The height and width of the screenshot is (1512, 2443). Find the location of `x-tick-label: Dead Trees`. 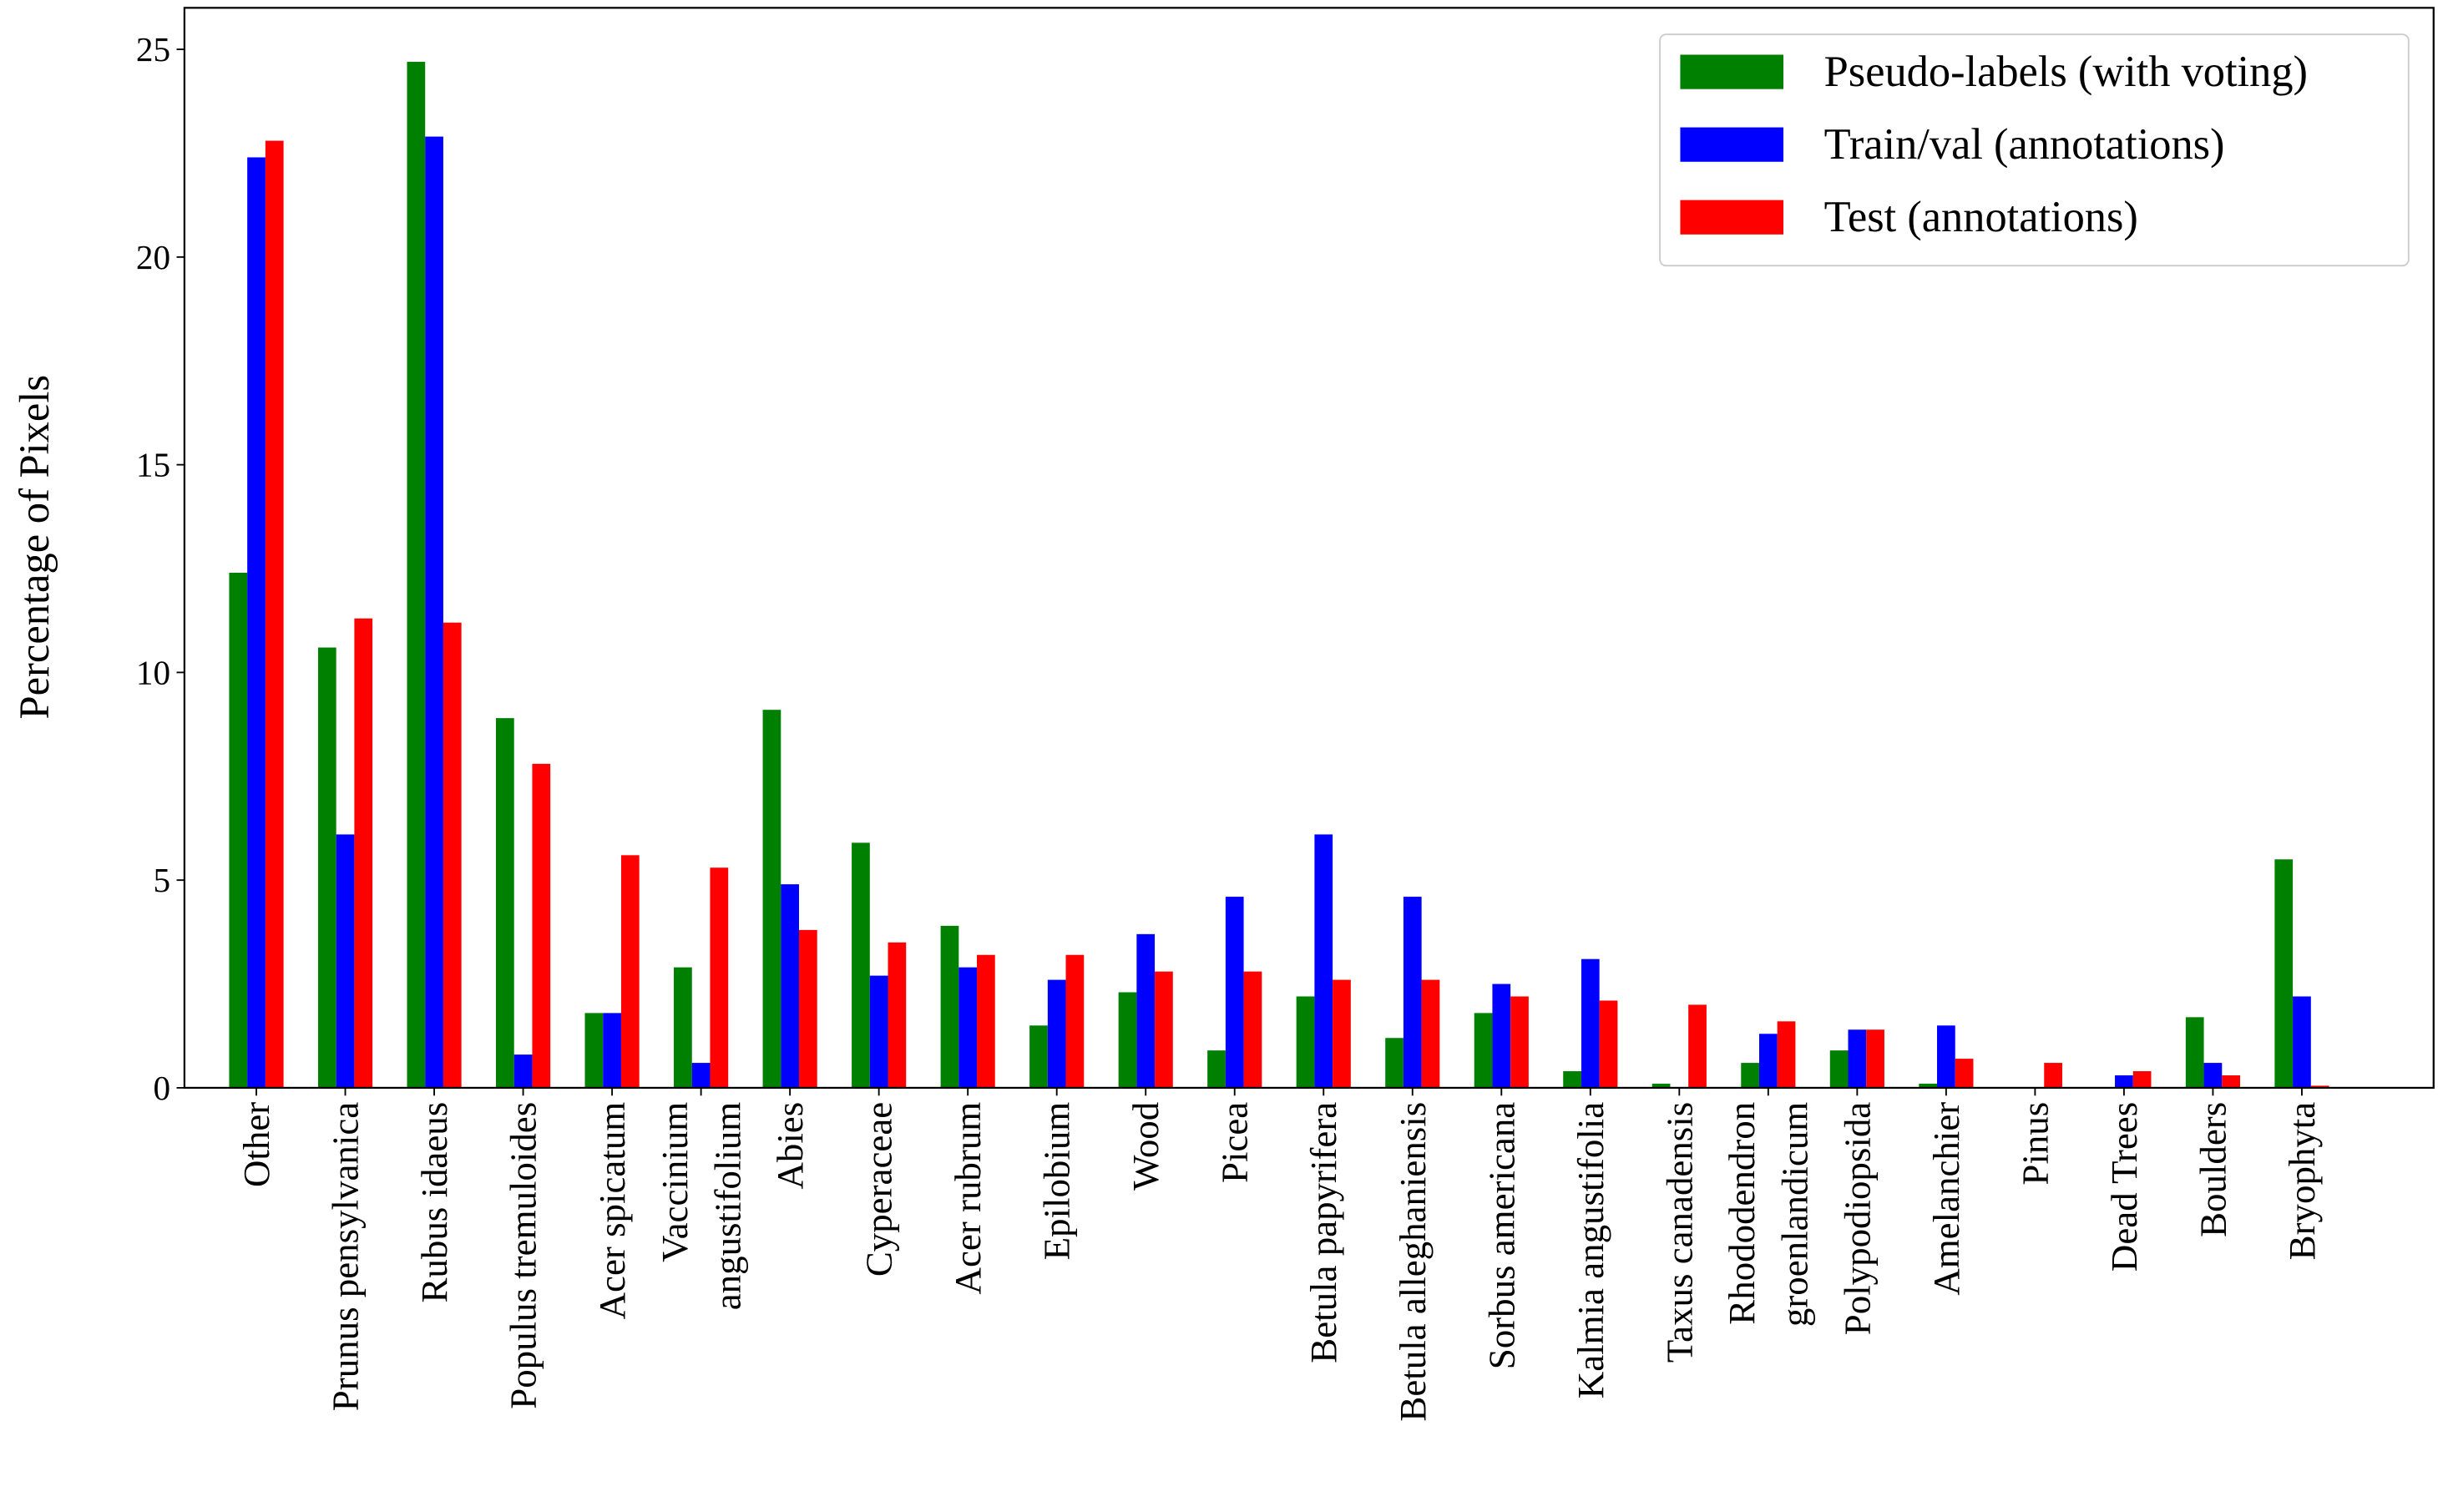

x-tick-label: Dead Trees is located at coordinates (2124, 1187).